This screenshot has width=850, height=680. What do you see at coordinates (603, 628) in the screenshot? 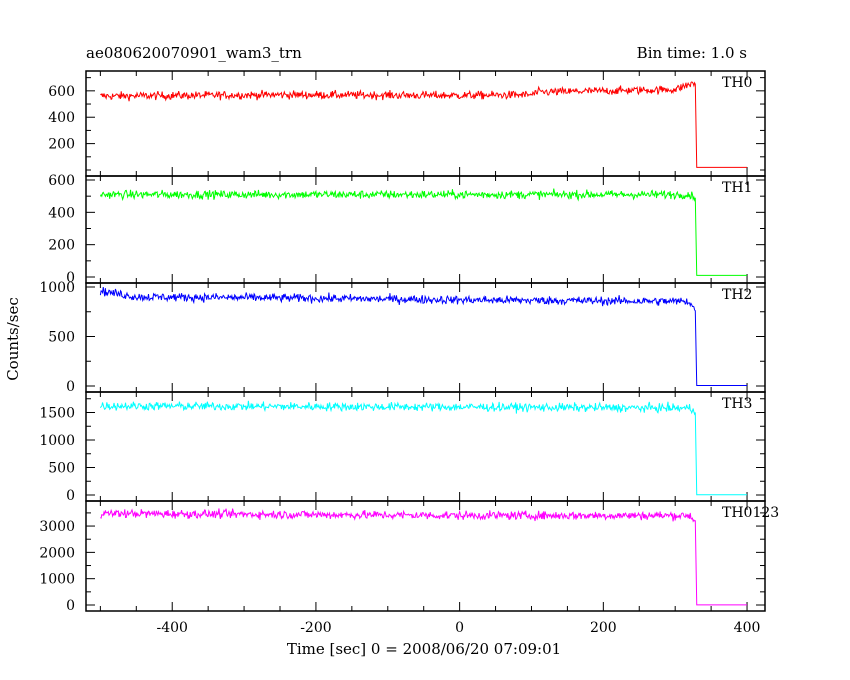
I see `x-tick-label: 200` at bounding box center [603, 628].